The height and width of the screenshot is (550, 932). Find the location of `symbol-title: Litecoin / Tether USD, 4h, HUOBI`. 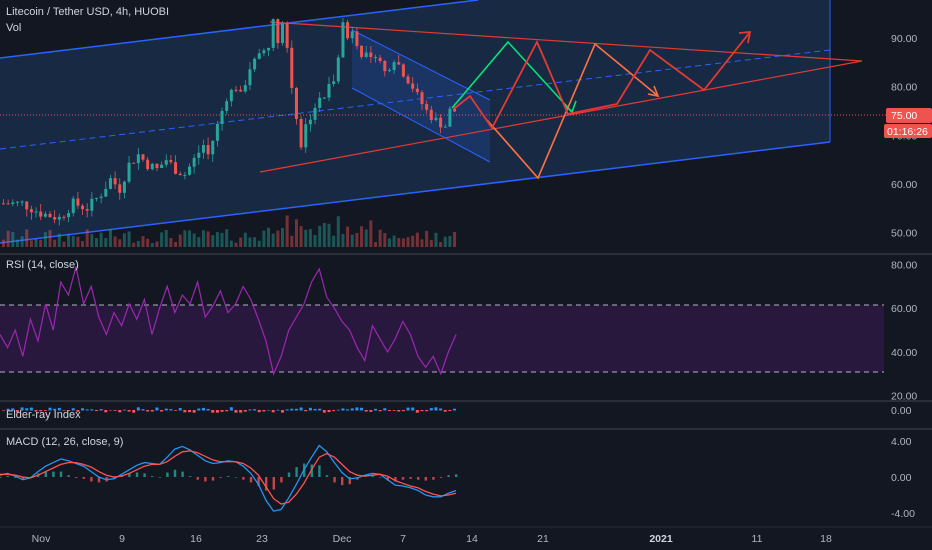

symbol-title: Litecoin / Tether USD, 4h, HUOBI is located at coordinates (87, 12).